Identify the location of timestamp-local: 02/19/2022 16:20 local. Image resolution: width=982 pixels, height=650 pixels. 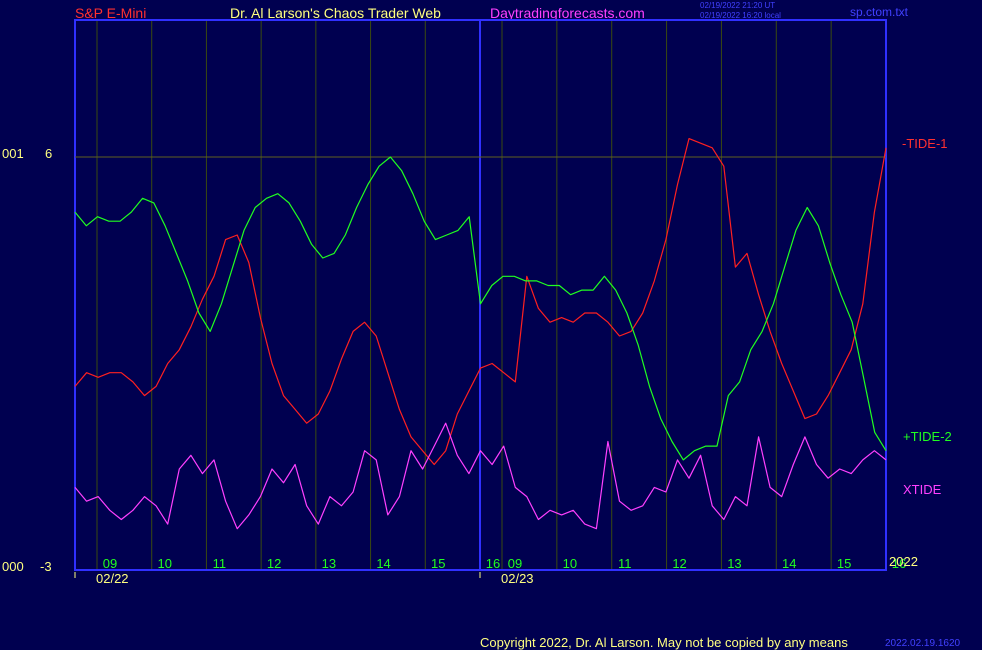
(740, 15).